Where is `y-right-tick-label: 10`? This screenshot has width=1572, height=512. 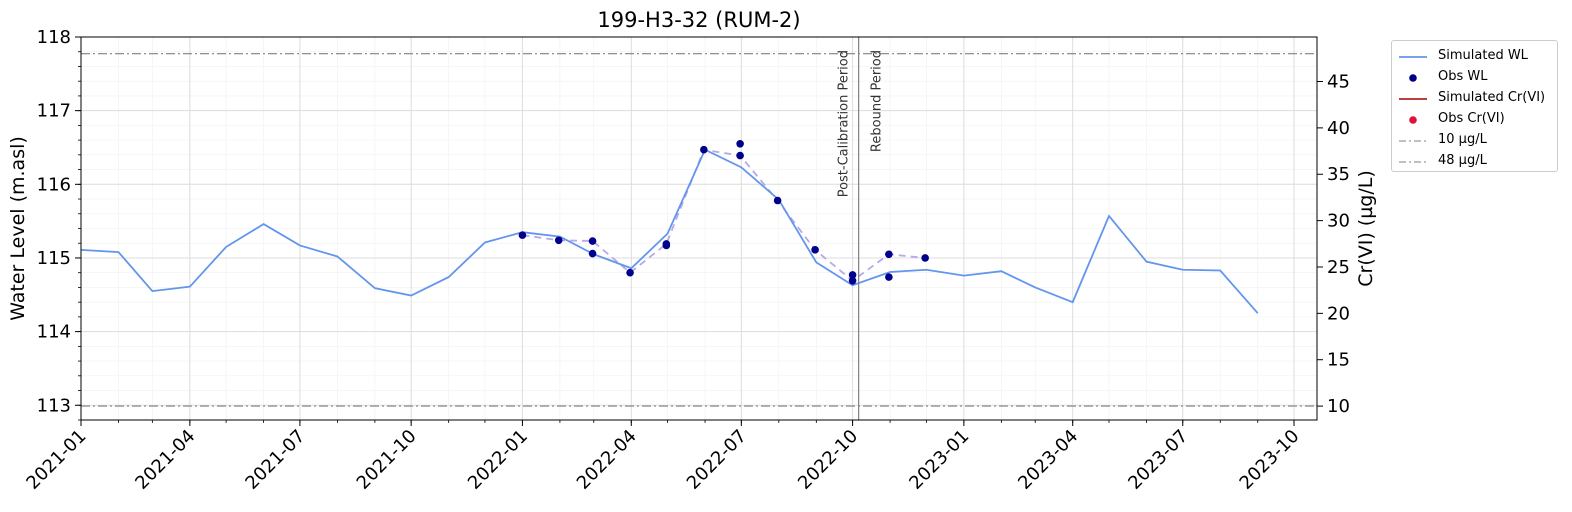
y-right-tick-label: 10 is located at coordinates (1338, 406).